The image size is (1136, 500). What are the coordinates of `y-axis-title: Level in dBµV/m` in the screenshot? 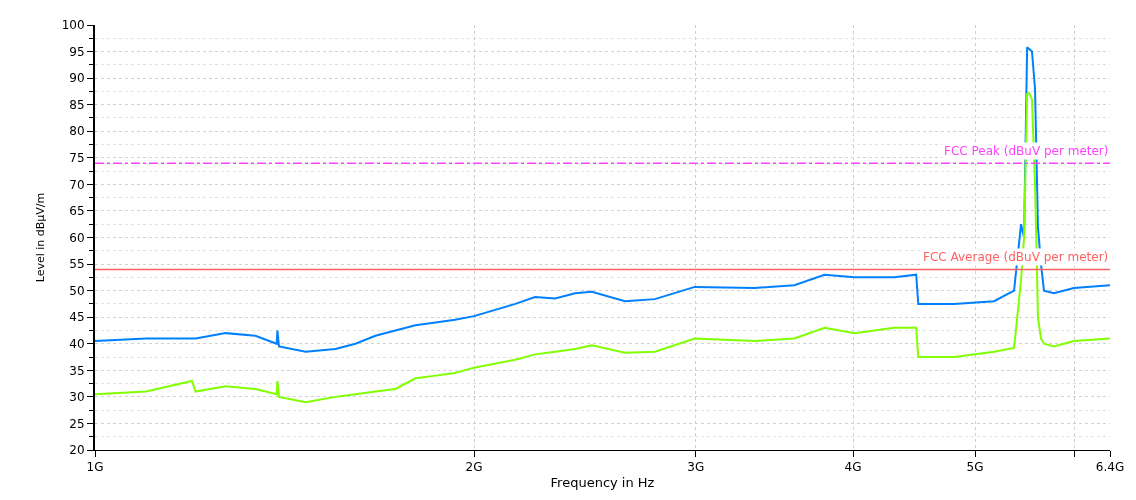 It's located at (40, 237).